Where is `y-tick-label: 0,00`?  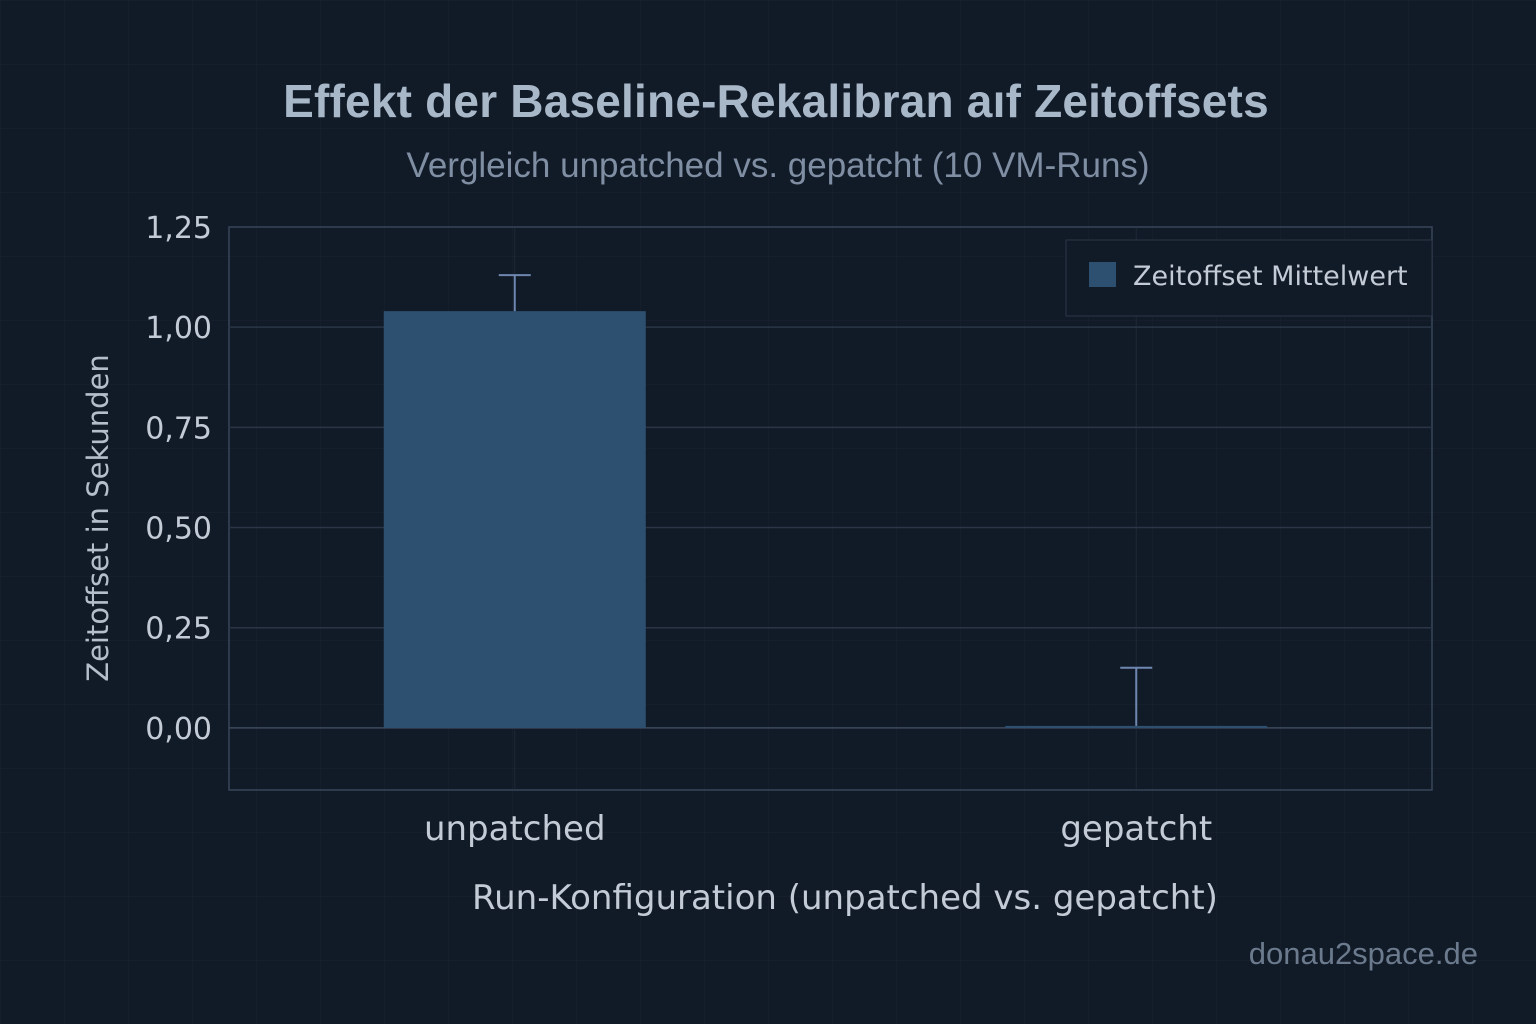 y-tick-label: 0,00 is located at coordinates (178, 729).